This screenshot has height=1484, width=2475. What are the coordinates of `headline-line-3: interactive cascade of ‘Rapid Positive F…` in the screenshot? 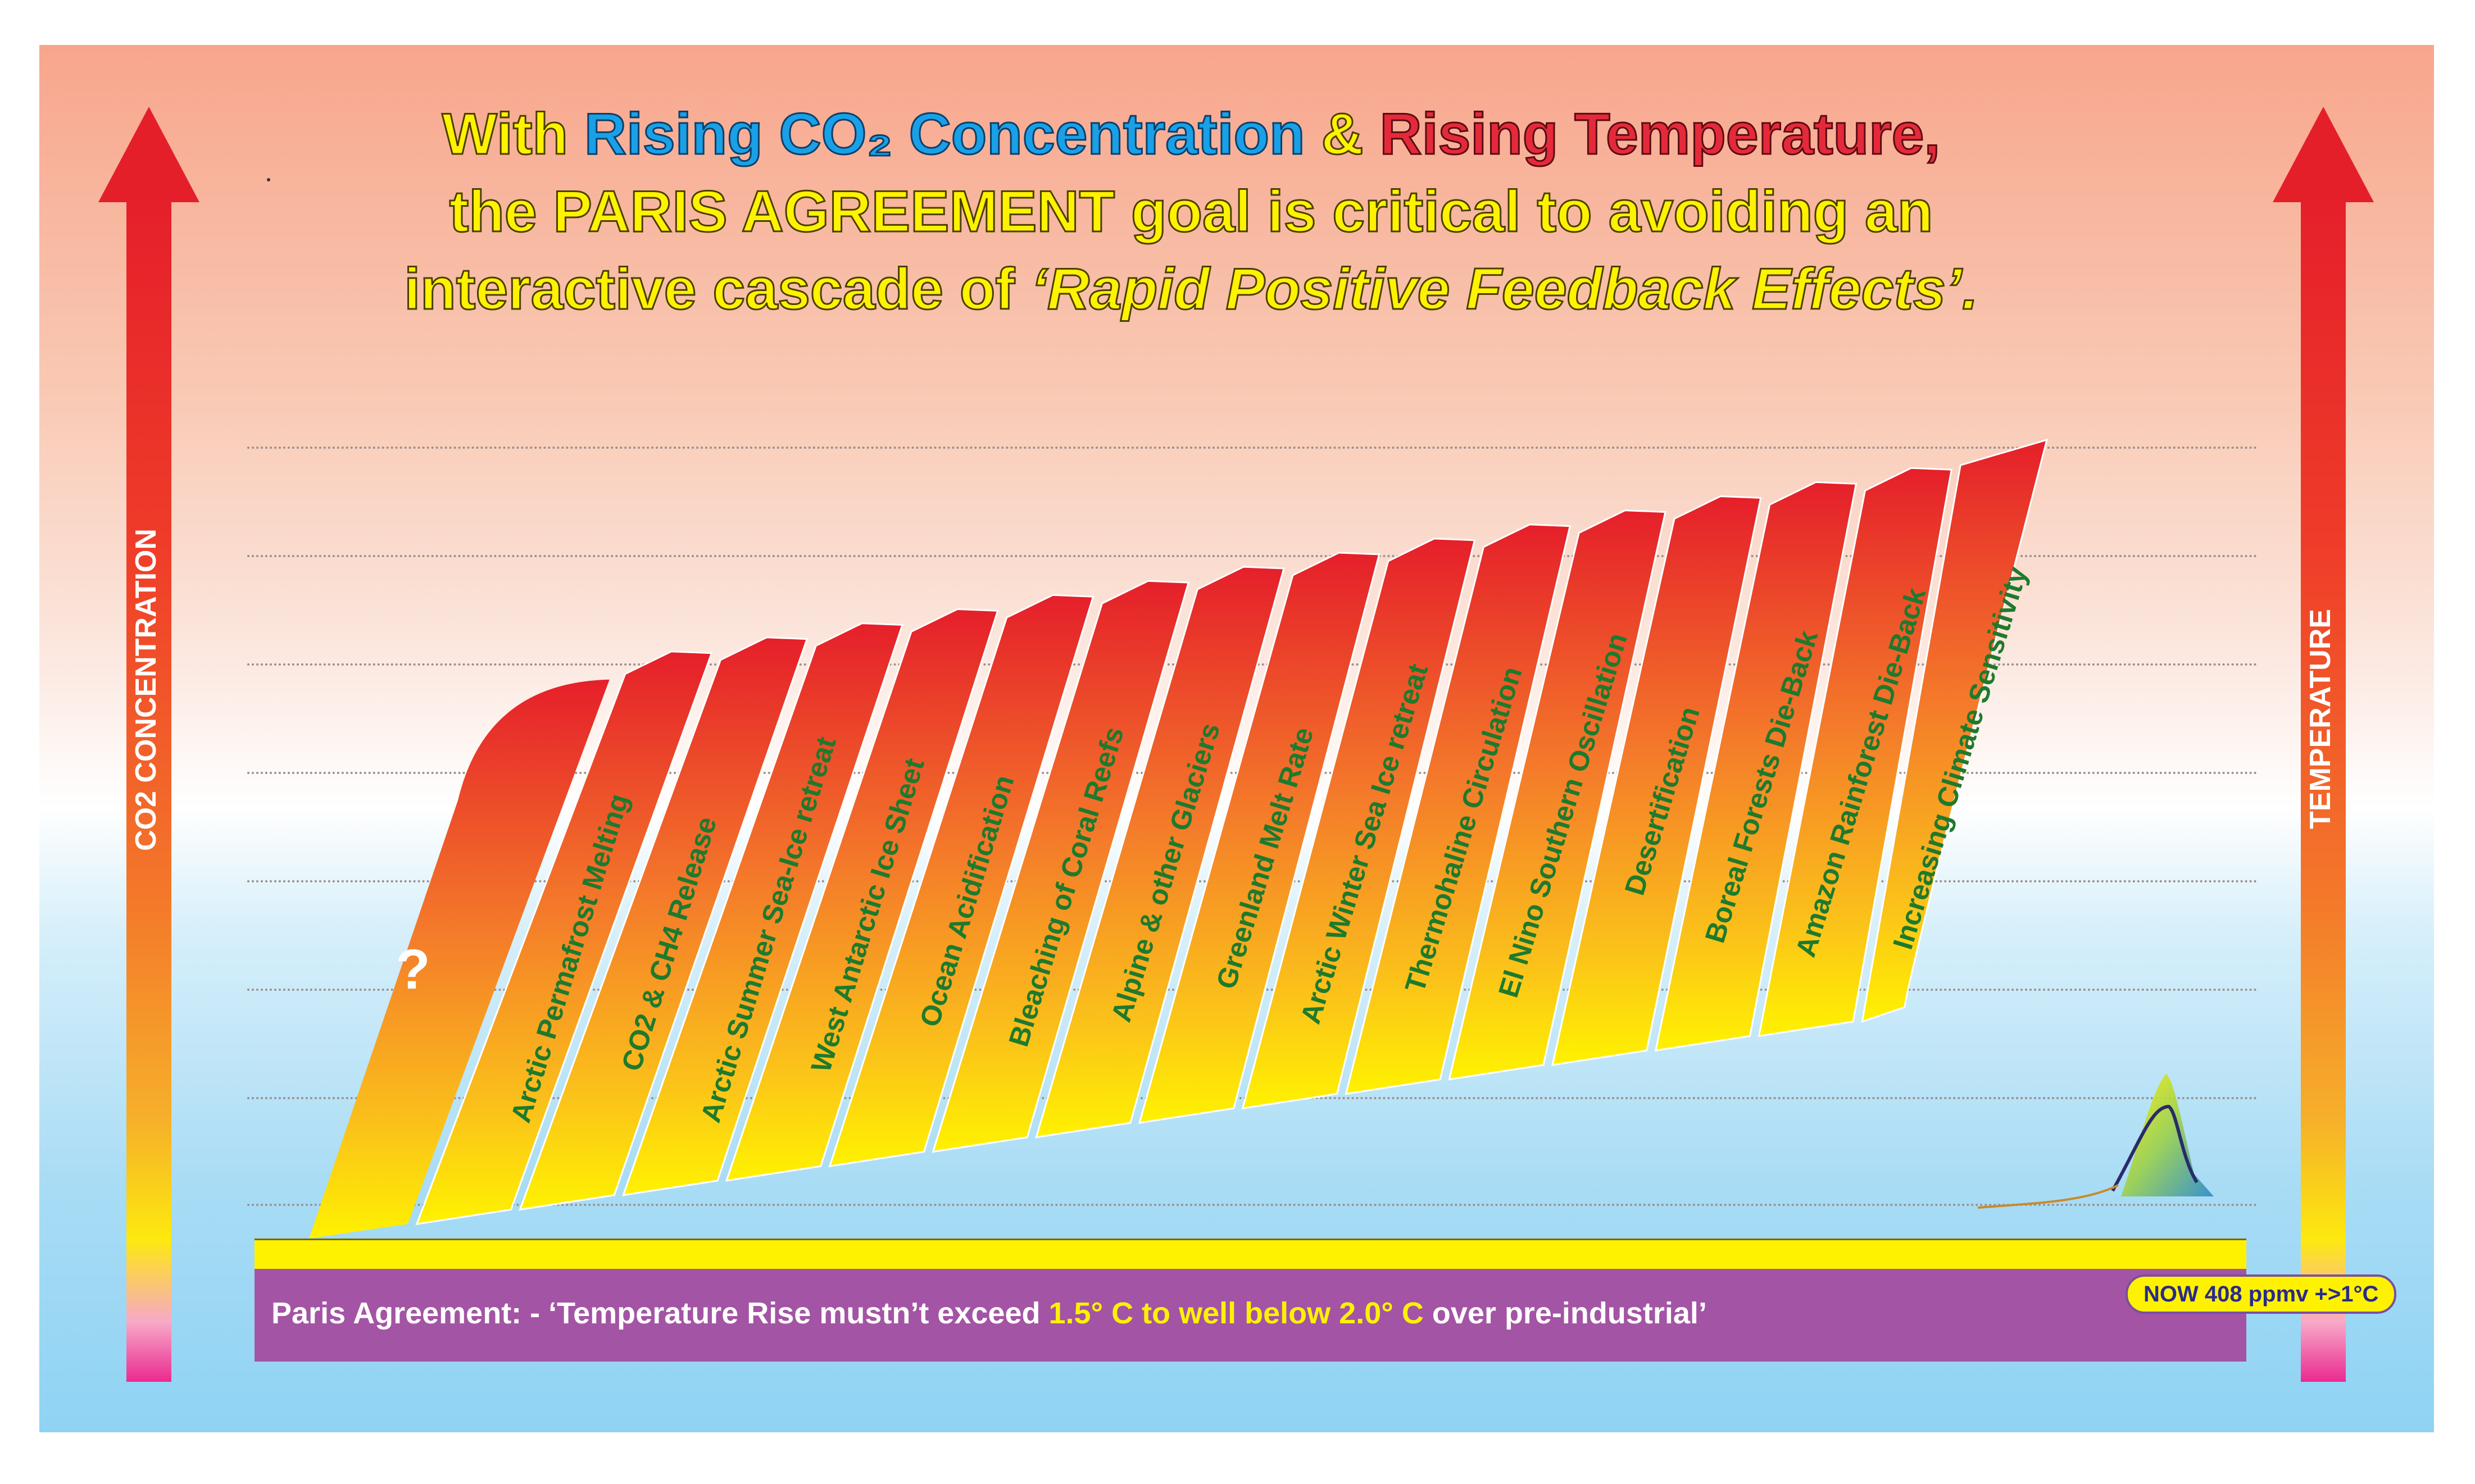 It's located at (1191, 289).